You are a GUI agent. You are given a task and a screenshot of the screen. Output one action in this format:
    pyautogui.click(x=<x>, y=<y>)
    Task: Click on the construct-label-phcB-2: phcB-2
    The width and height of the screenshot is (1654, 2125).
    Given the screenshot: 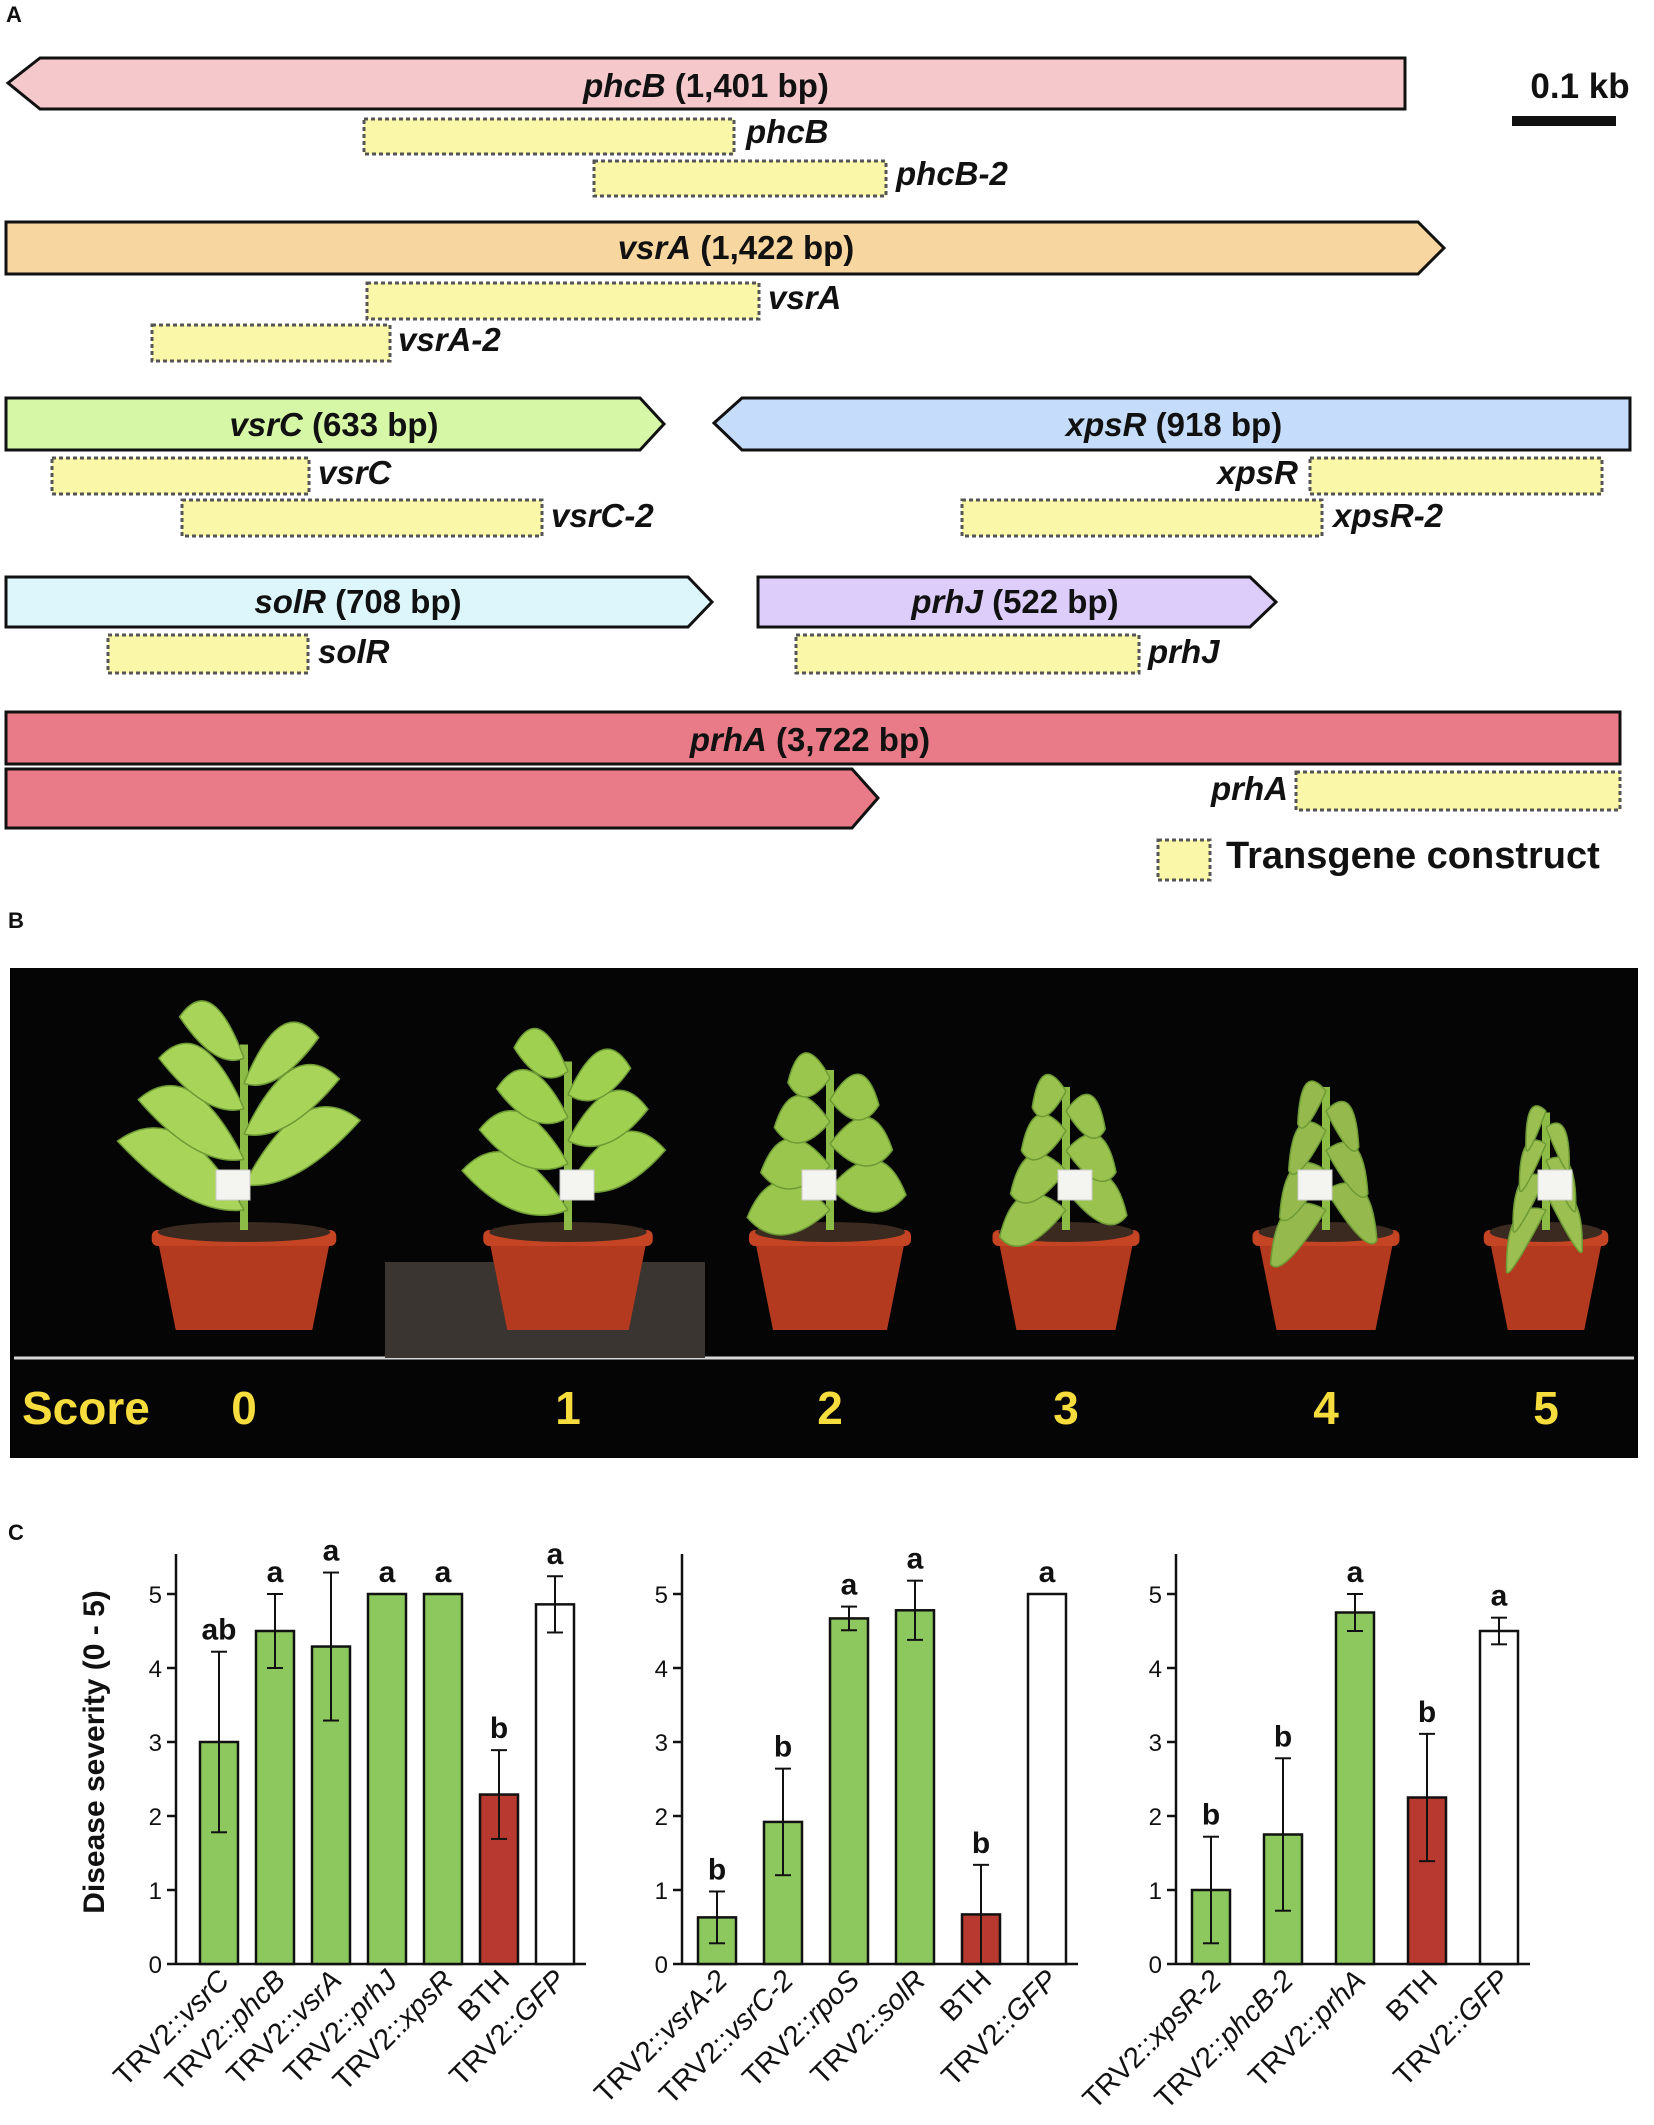 What is the action you would take?
    pyautogui.click(x=951, y=173)
    